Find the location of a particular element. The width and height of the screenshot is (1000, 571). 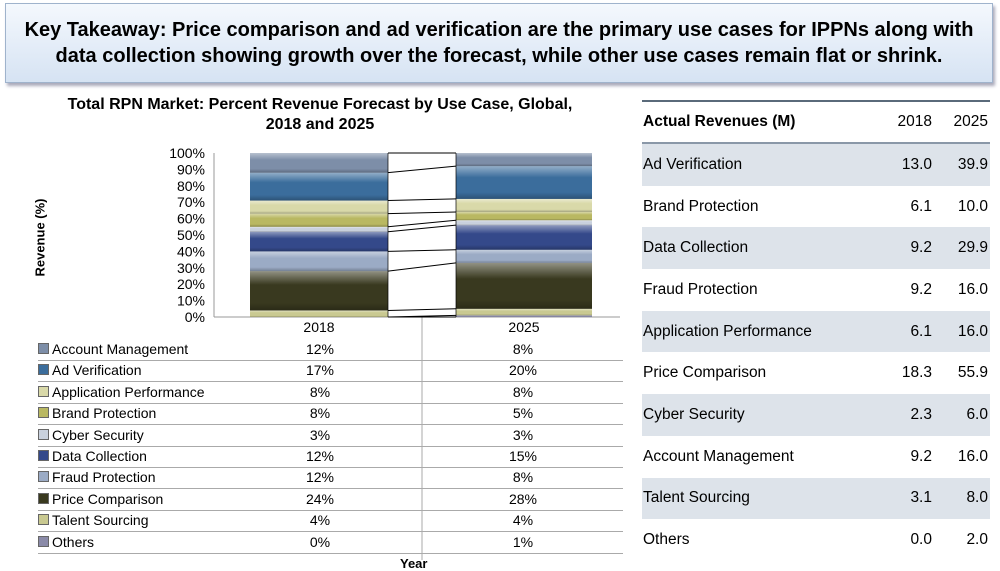

revenue-2025: 2.0 is located at coordinates (977, 540).